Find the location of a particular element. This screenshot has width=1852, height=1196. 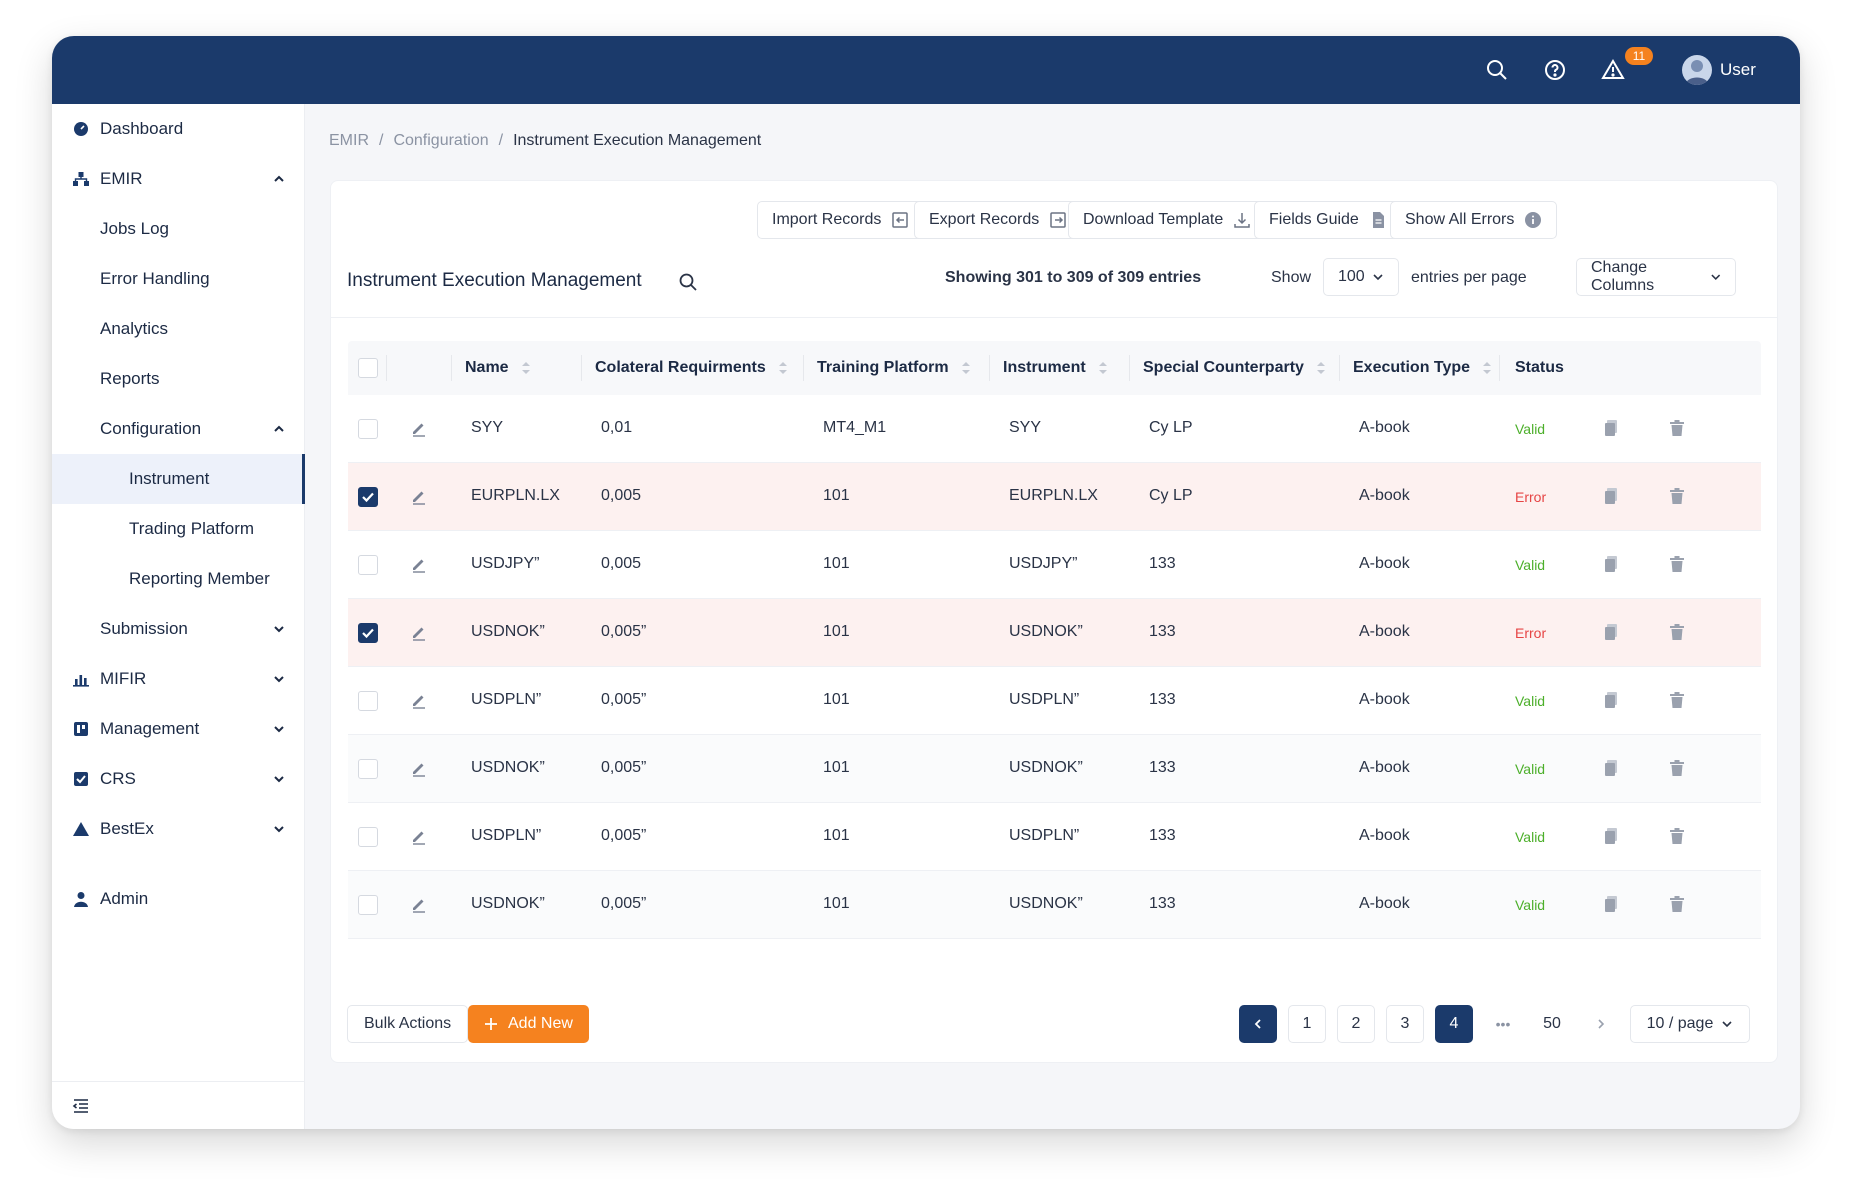

export-records-button: Export Records is located at coordinates (998, 220).